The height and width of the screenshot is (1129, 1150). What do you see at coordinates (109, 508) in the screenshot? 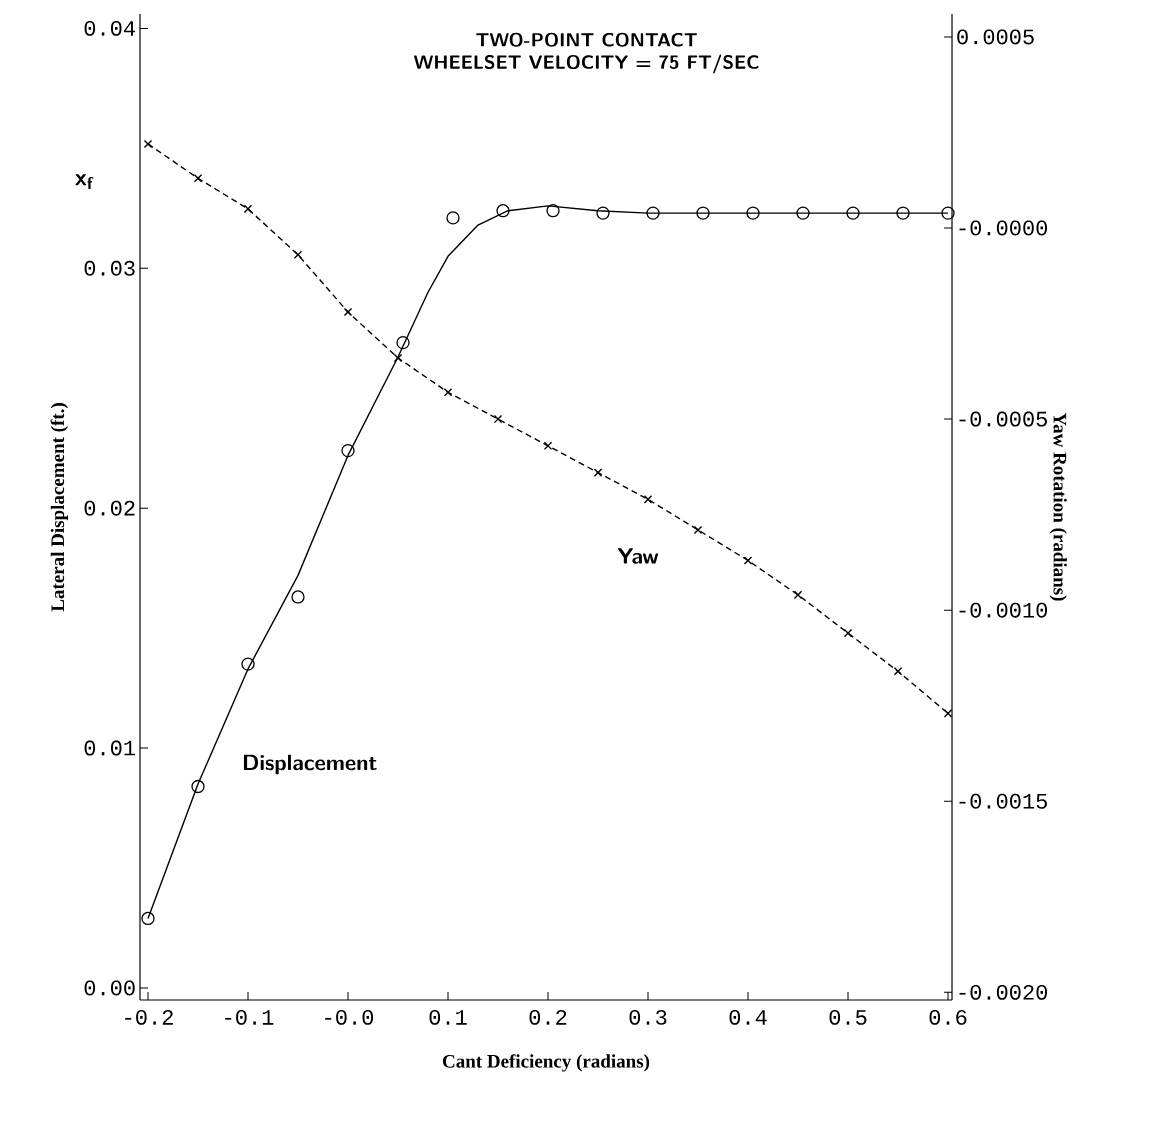
I see `y-tick-label: 0.02` at bounding box center [109, 508].